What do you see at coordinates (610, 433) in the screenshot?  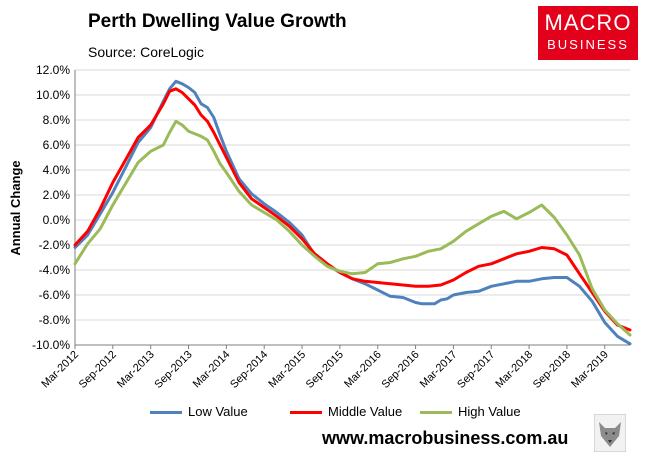 I see `wolf-icon` at bounding box center [610, 433].